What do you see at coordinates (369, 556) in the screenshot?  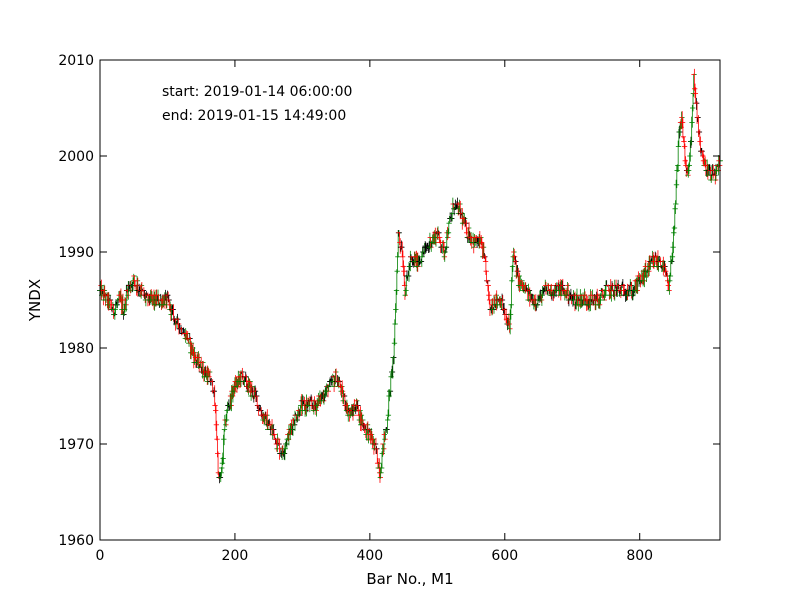 I see `x-tick-label: 400` at bounding box center [369, 556].